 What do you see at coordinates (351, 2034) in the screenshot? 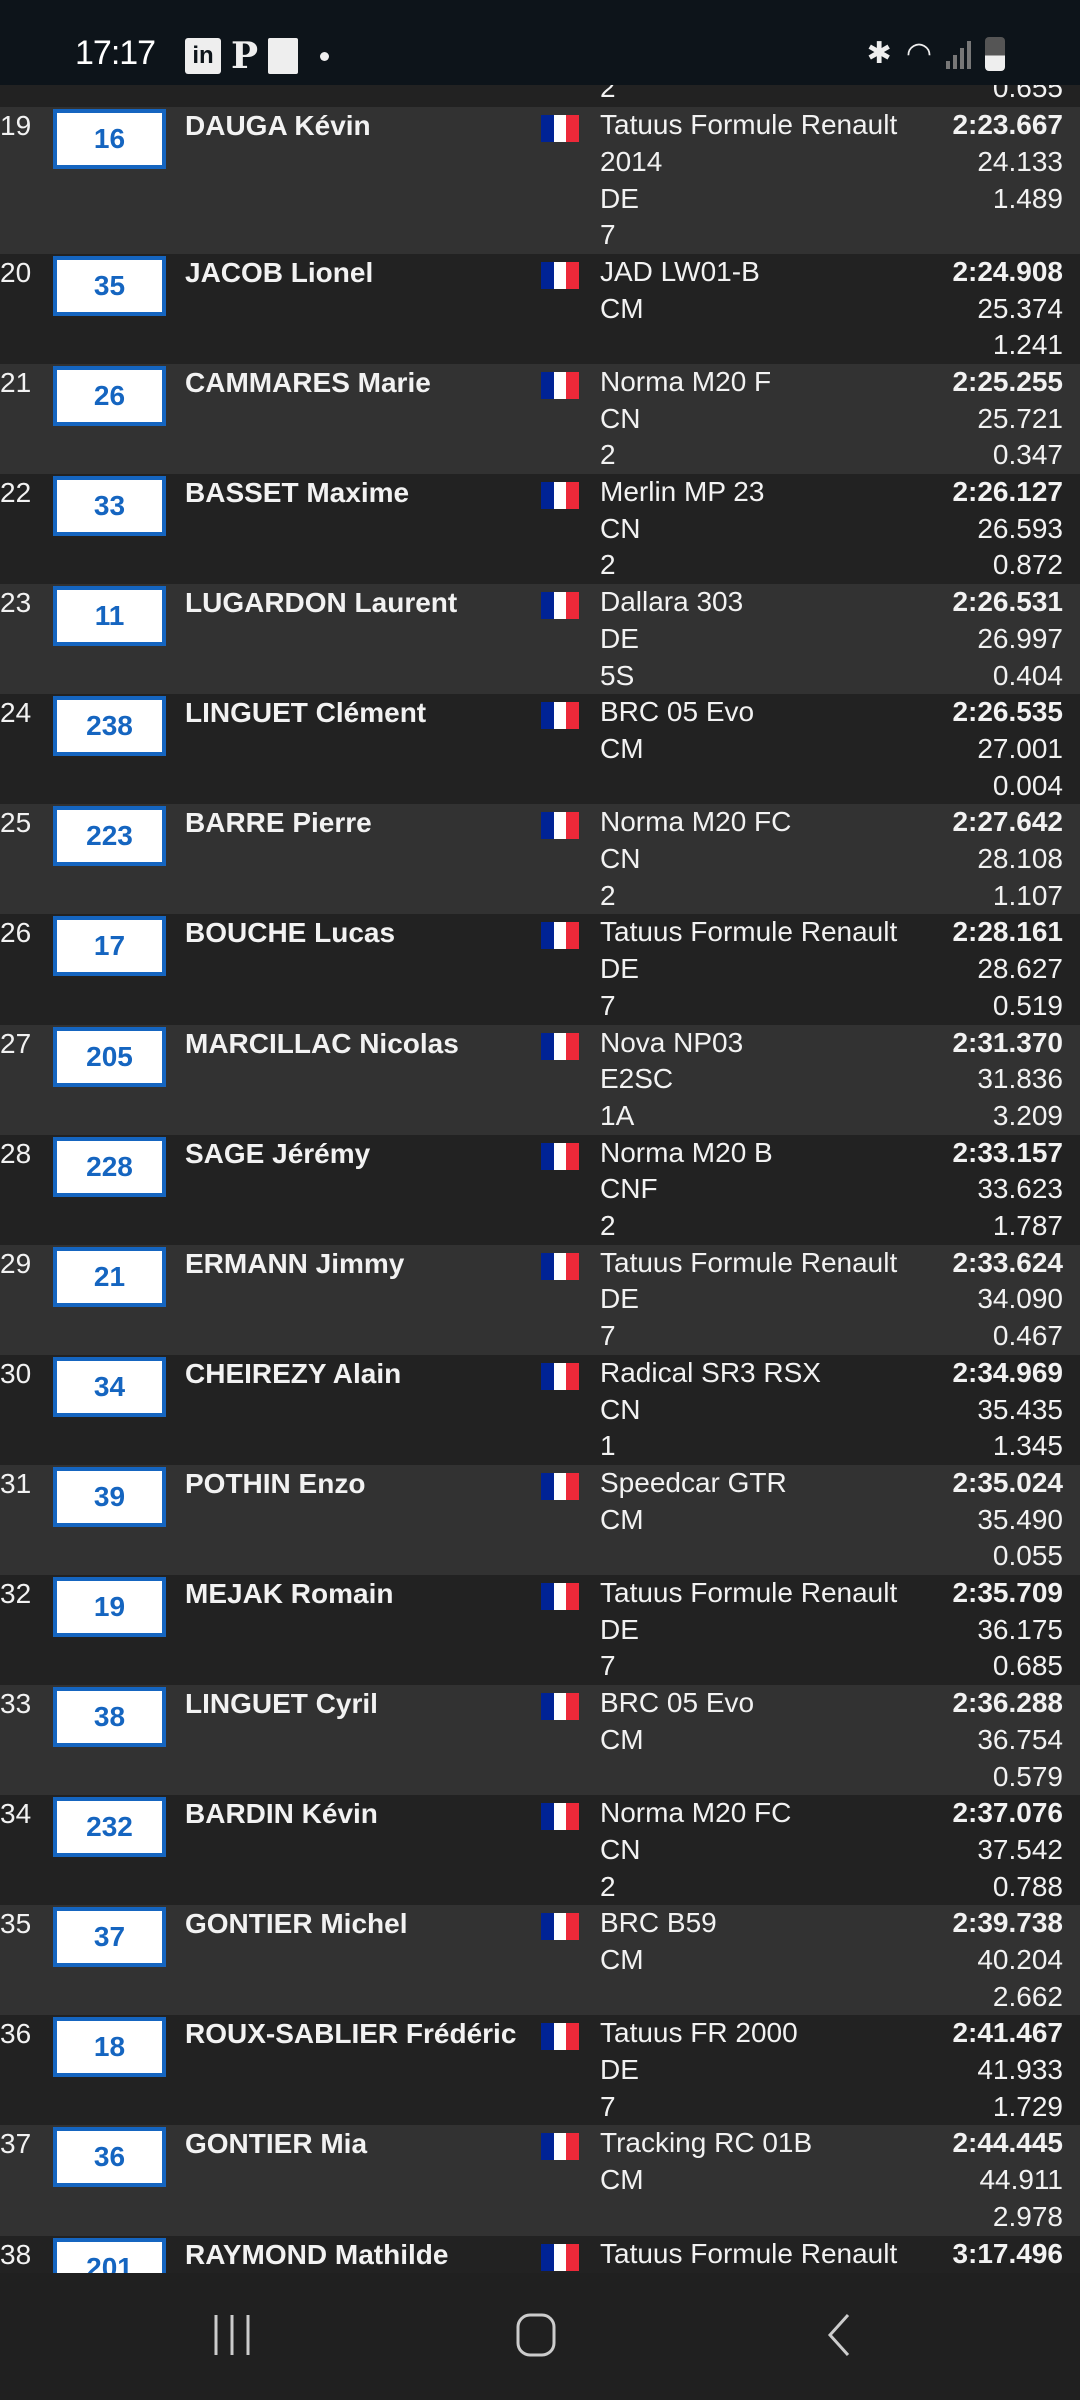
I see `driver-name: ROUX-SABLIER Frédéric` at bounding box center [351, 2034].